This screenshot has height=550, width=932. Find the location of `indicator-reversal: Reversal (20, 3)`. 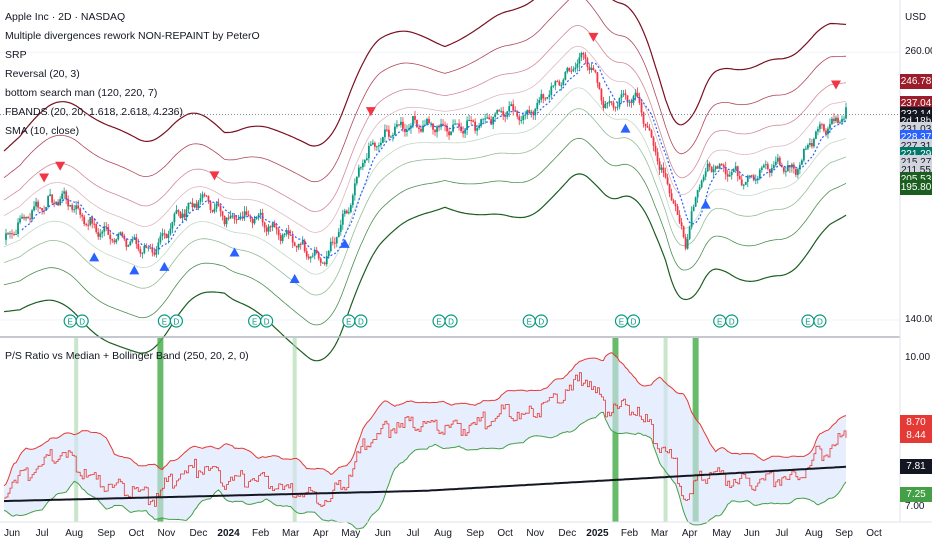

indicator-reversal: Reversal (20, 3) is located at coordinates (42, 74).